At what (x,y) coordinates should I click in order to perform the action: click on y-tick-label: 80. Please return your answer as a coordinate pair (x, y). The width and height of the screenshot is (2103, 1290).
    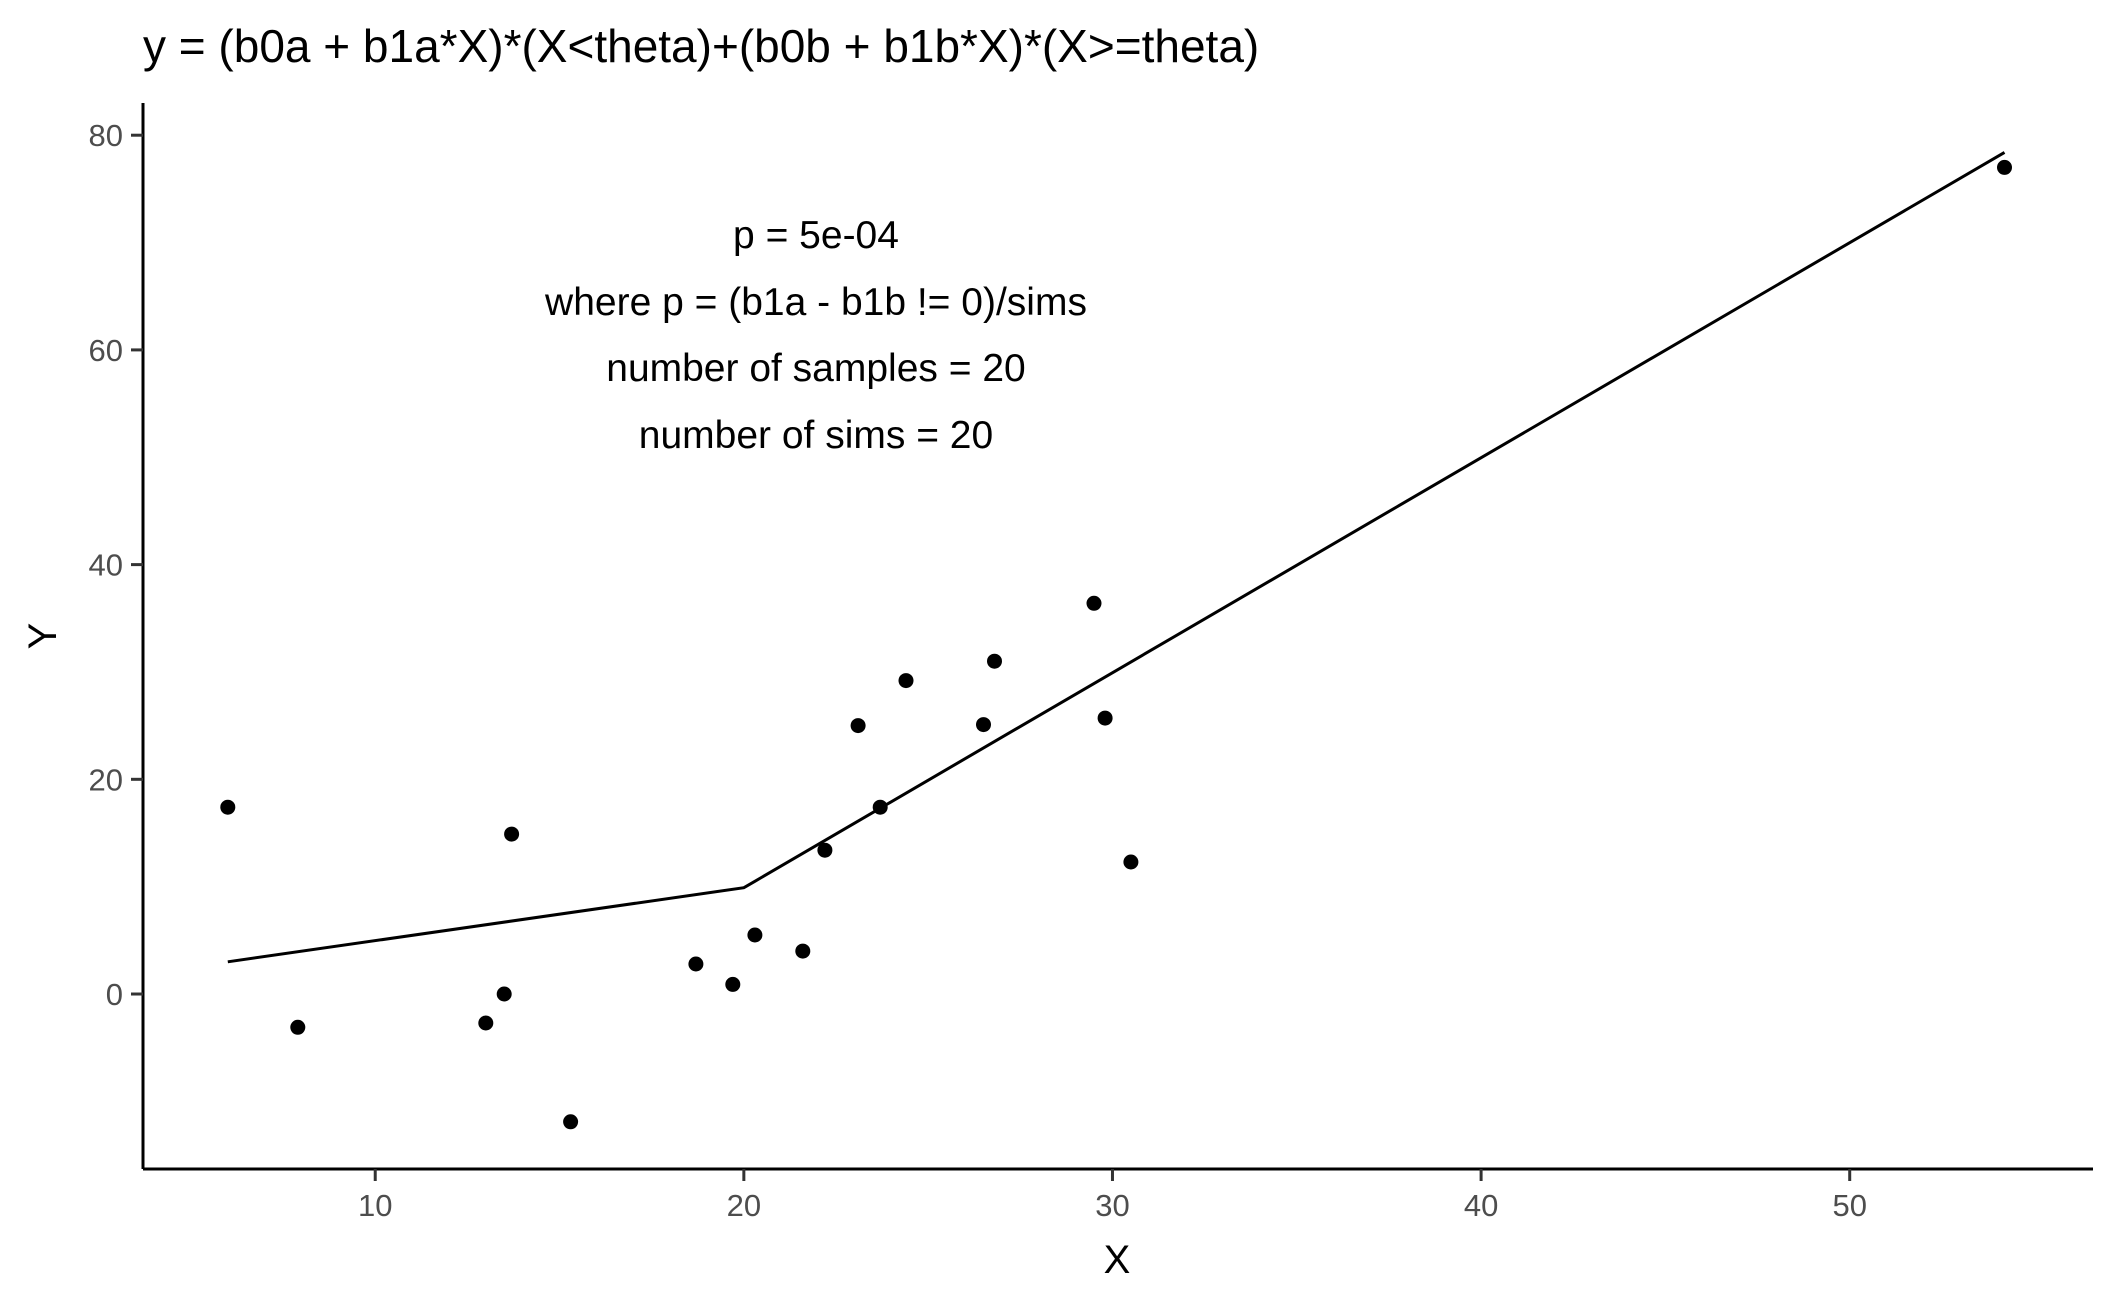
    Looking at the image, I should click on (106, 135).